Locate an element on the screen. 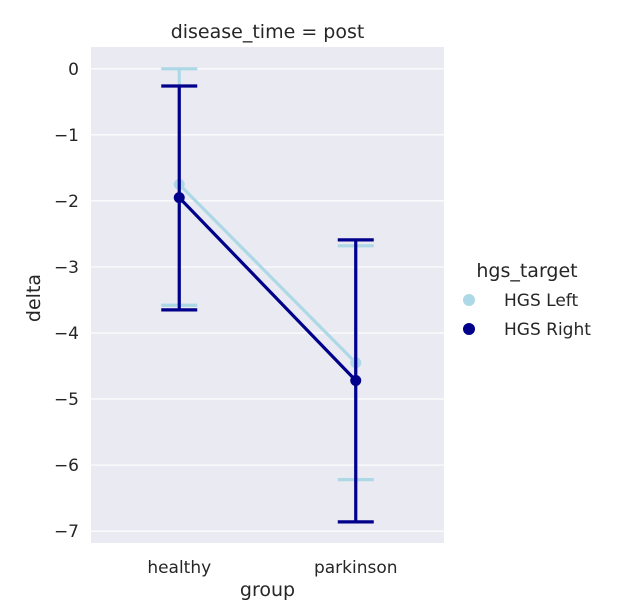  x-tick-label-parkinson: parkinson is located at coordinates (356, 568).